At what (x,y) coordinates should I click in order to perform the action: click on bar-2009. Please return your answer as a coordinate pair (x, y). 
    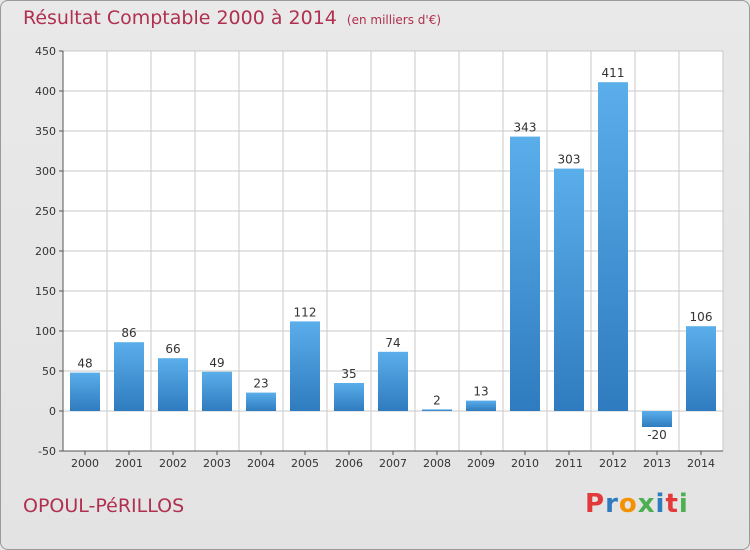
    Looking at the image, I should click on (481, 405).